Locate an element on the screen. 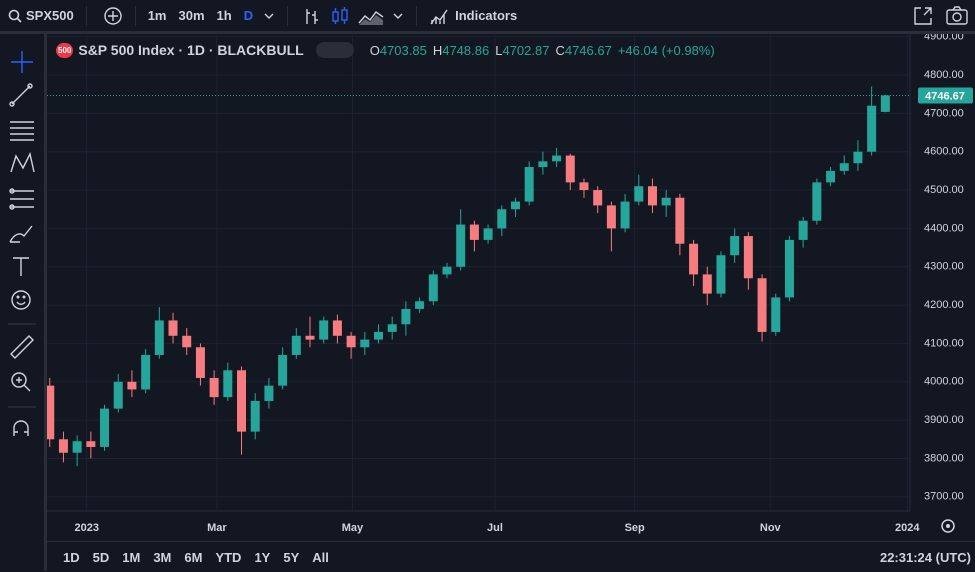  interval-dropdown is located at coordinates (269, 16).